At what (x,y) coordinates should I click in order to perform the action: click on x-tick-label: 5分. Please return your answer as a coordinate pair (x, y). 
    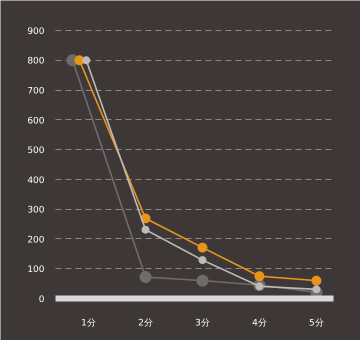
    Looking at the image, I should click on (316, 323).